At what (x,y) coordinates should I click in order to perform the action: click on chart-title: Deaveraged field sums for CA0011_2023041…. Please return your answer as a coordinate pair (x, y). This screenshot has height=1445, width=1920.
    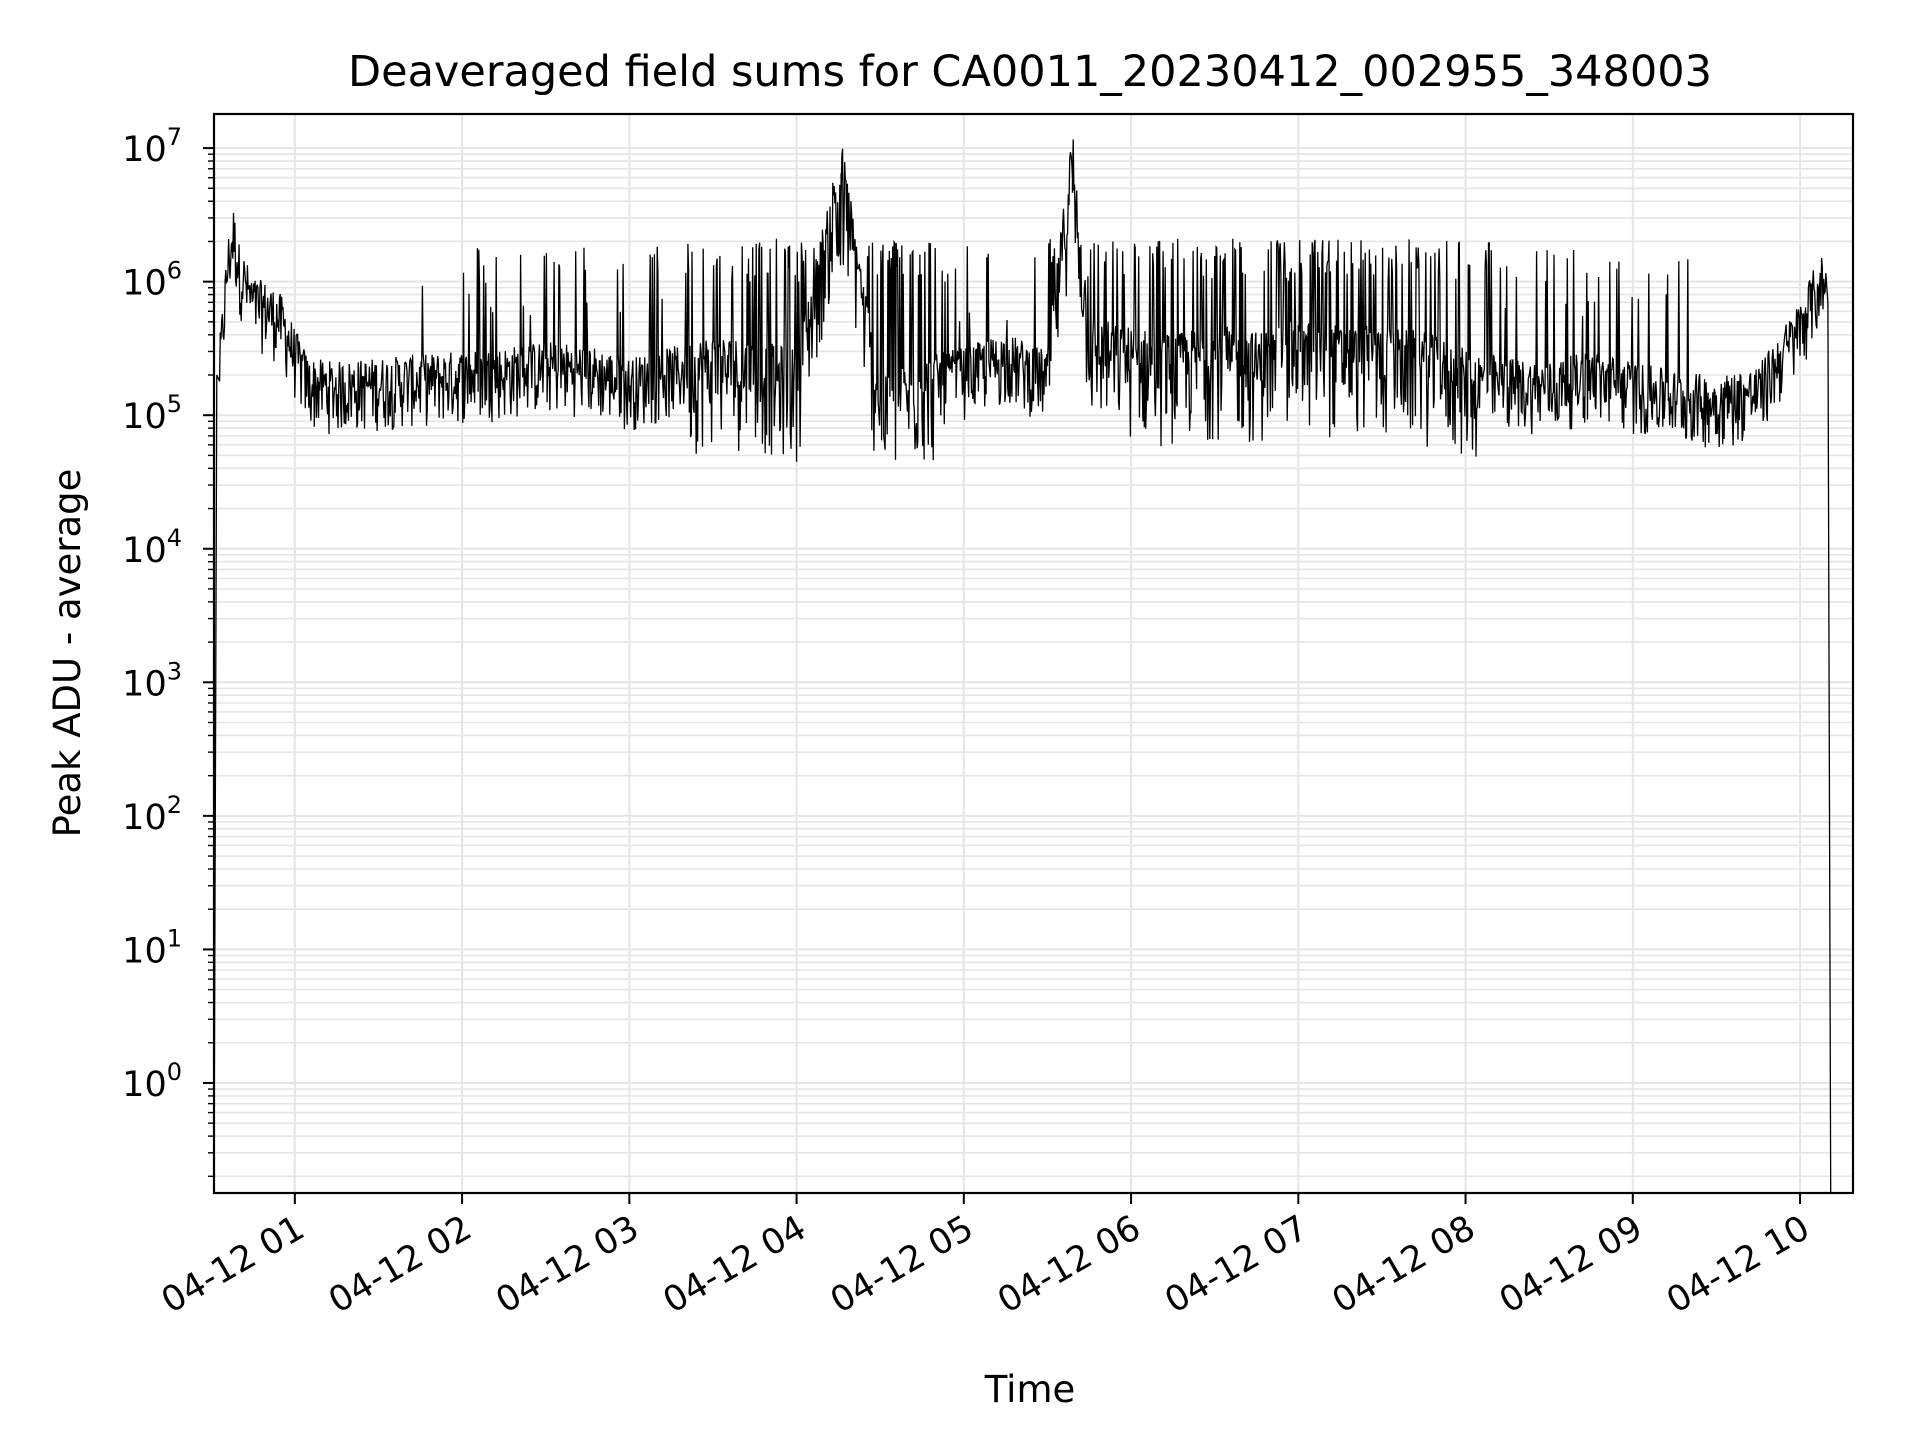
    Looking at the image, I should click on (1030, 72).